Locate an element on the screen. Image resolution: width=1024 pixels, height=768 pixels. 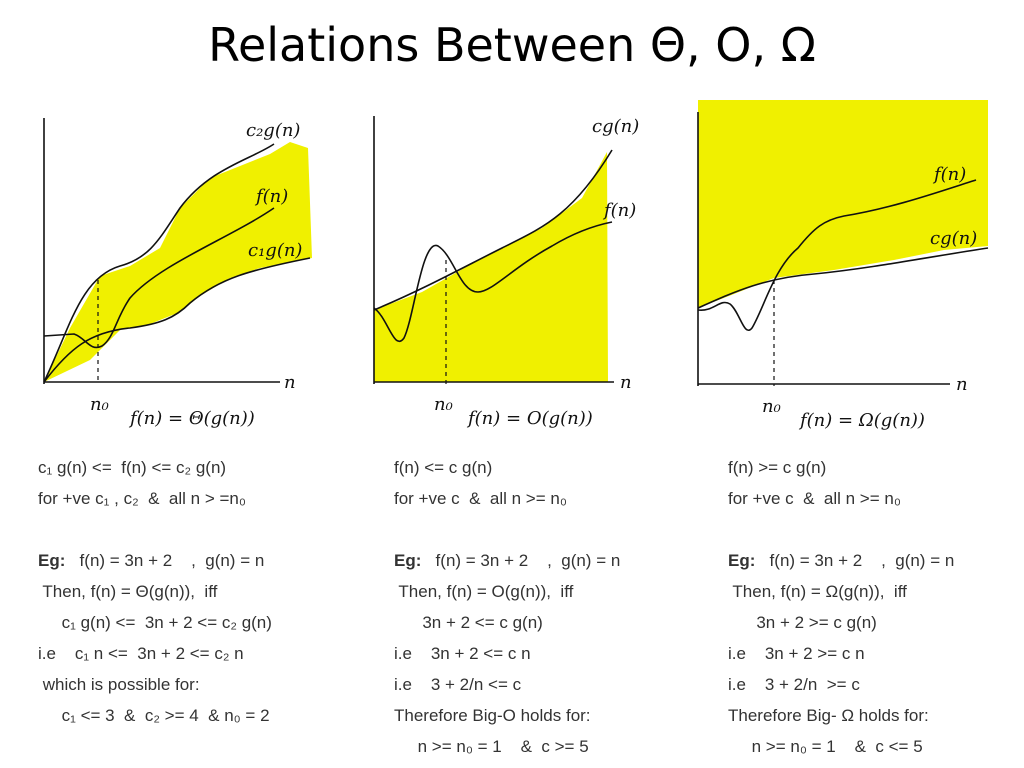
upper-label: cg(n) is located at coordinates (615, 126).